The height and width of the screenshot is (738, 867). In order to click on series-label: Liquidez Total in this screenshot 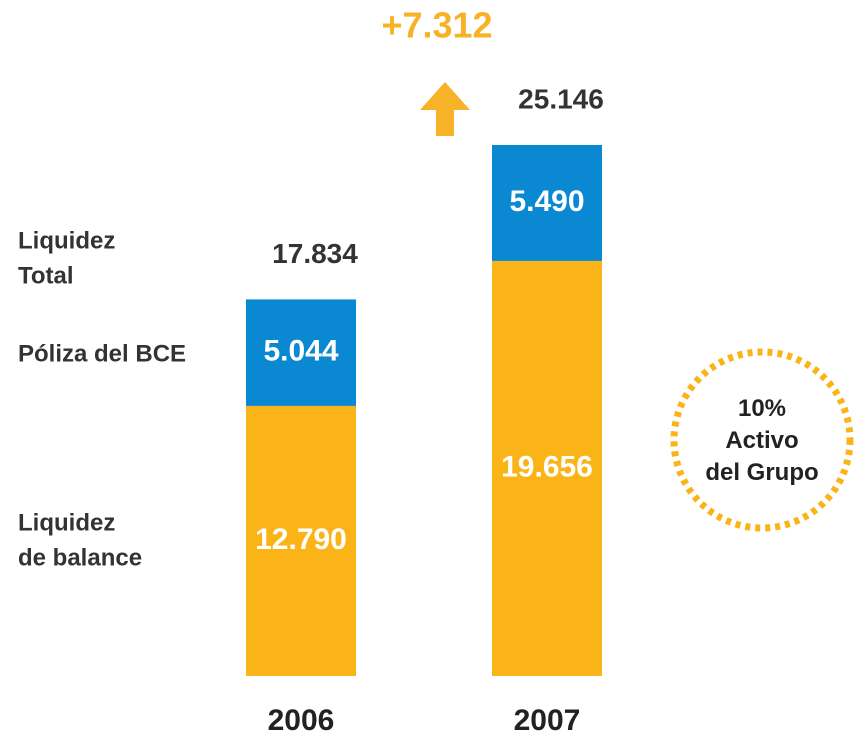, I will do `click(66, 259)`.